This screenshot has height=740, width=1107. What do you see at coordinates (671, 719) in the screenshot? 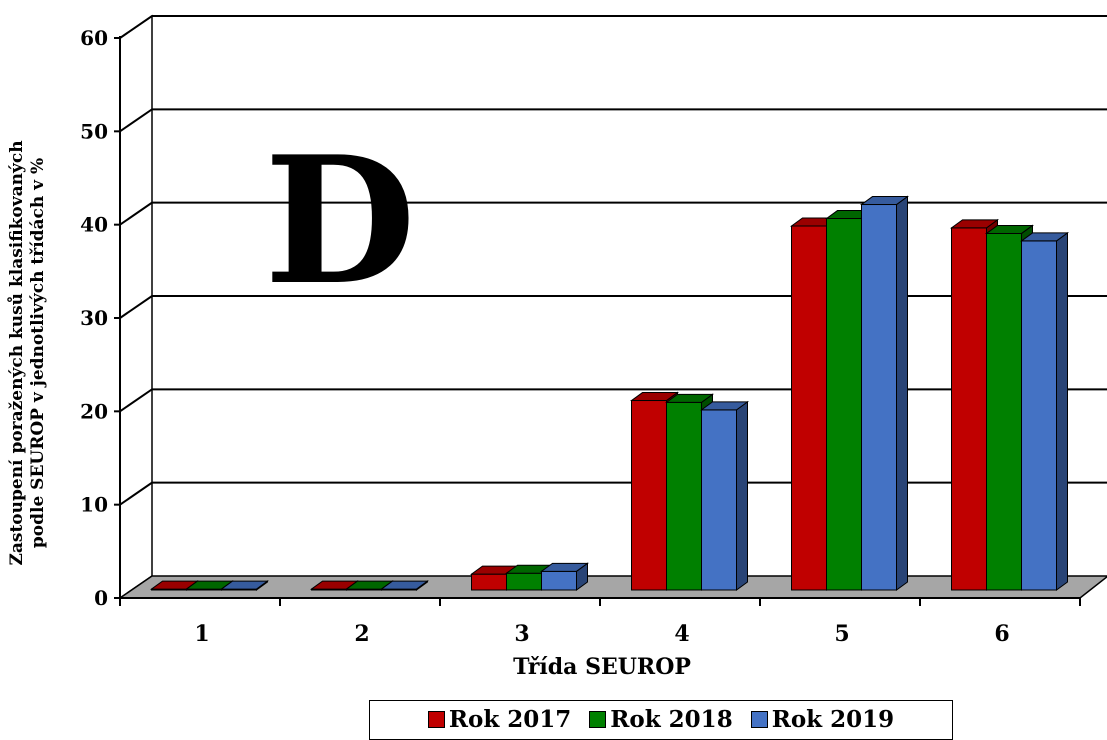
I see `legend-label: Rok 2018` at bounding box center [671, 719].